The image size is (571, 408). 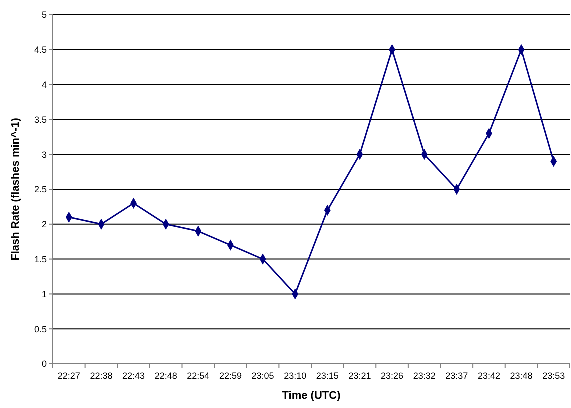 What do you see at coordinates (457, 376) in the screenshot?
I see `x-tick-label: 23:37` at bounding box center [457, 376].